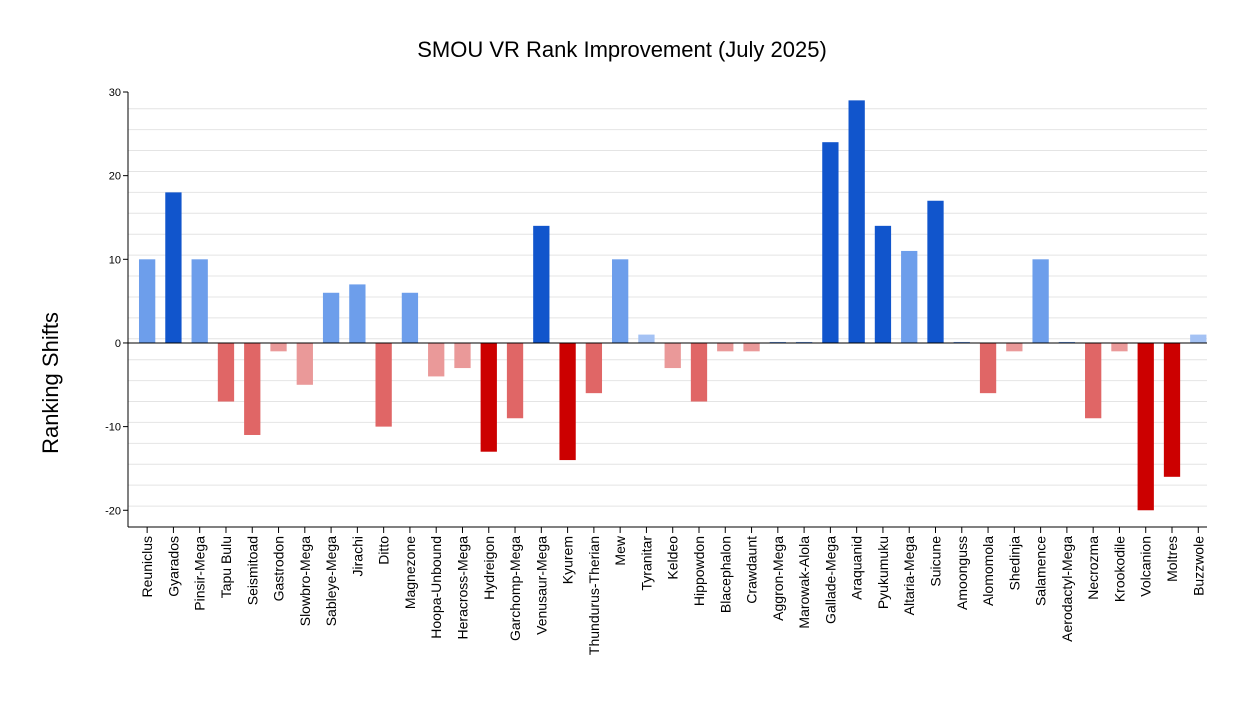  I want to click on y-tick-label: 30, so click(115, 93).